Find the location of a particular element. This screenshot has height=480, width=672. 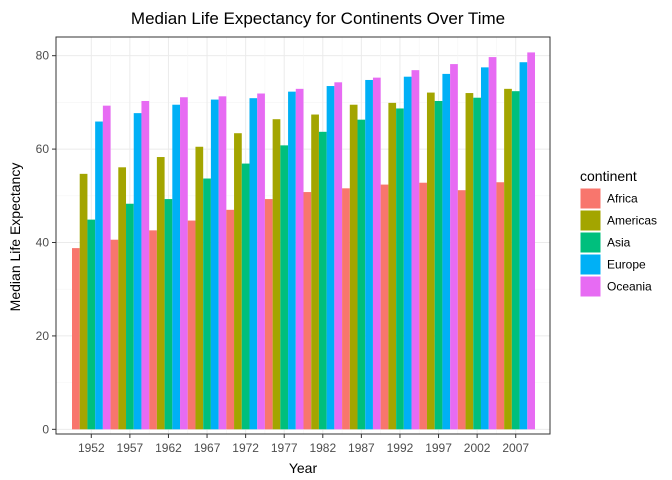

bar-oceania-1957 is located at coordinates (145, 265).